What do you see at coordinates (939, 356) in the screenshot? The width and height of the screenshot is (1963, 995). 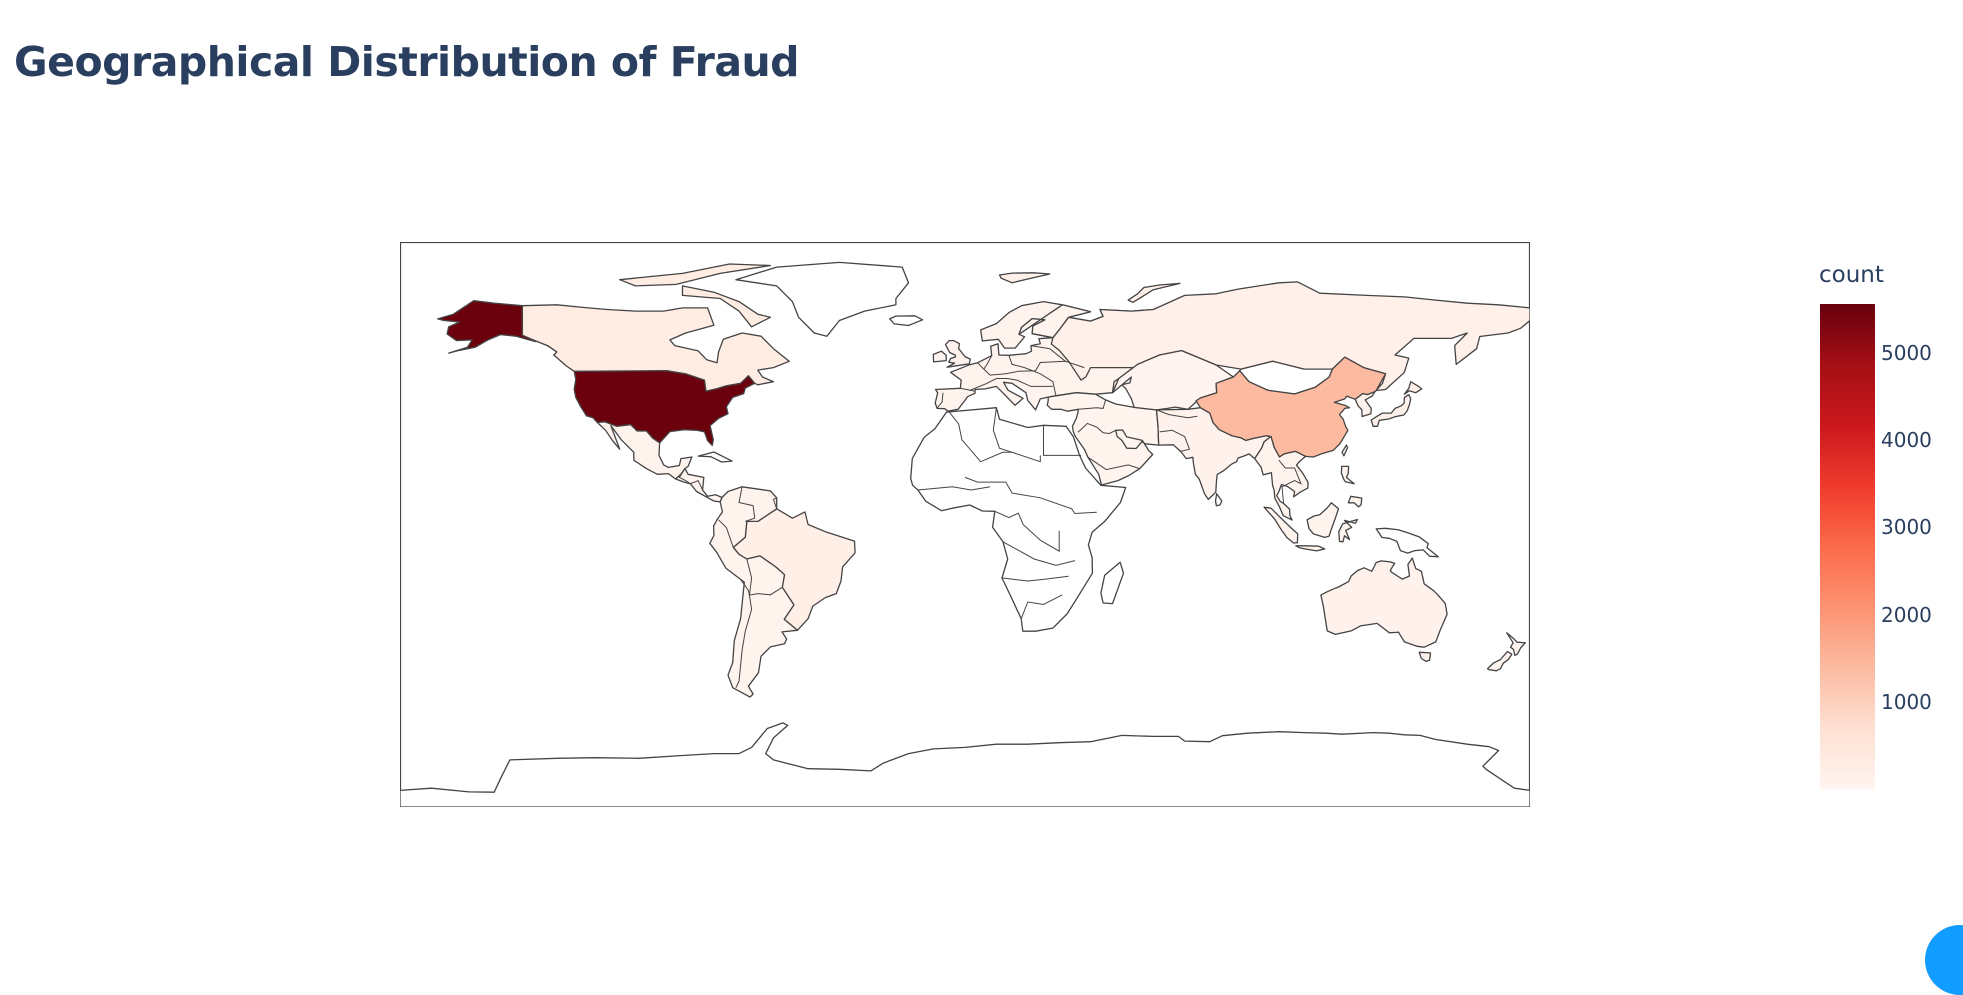 I see `country-ireland` at bounding box center [939, 356].